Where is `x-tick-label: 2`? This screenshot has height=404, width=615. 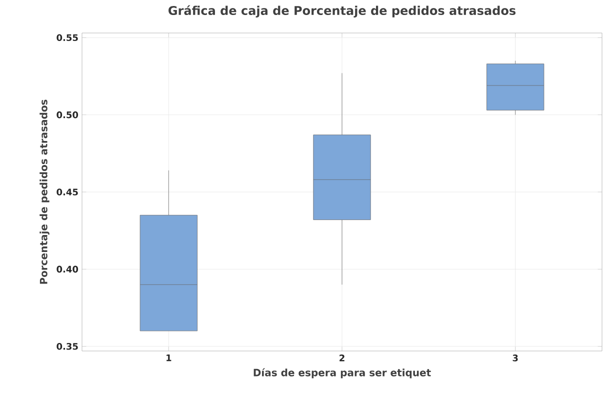 x-tick-label: 2 is located at coordinates (342, 358).